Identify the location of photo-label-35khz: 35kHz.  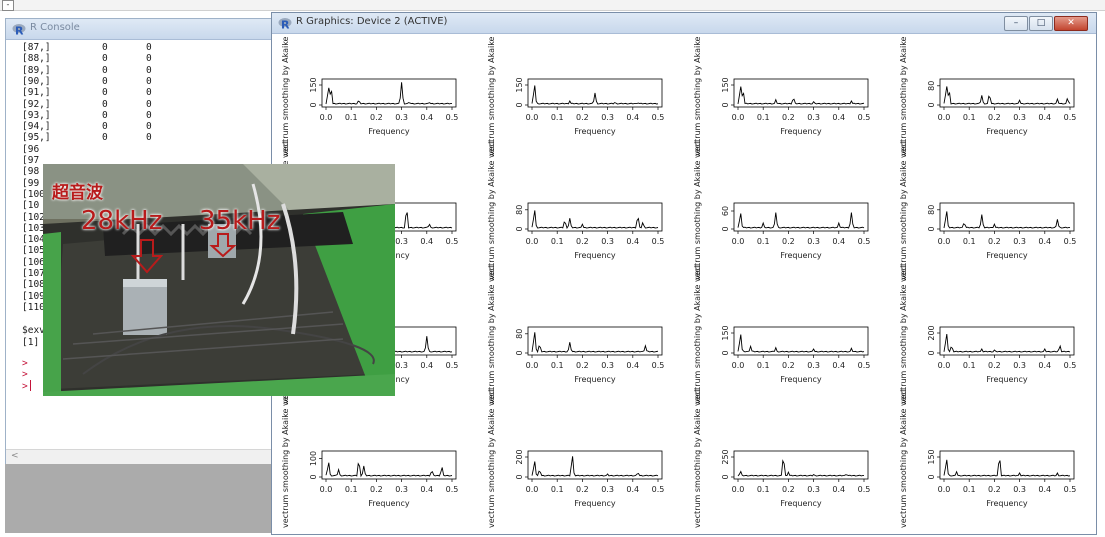
(240, 221).